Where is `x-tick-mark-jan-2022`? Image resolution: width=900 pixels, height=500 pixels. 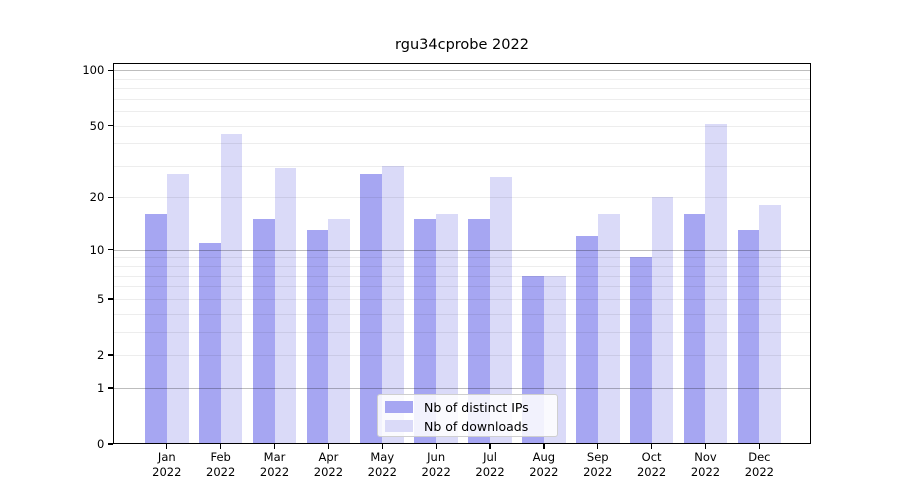
x-tick-mark-jan-2022 is located at coordinates (167, 446).